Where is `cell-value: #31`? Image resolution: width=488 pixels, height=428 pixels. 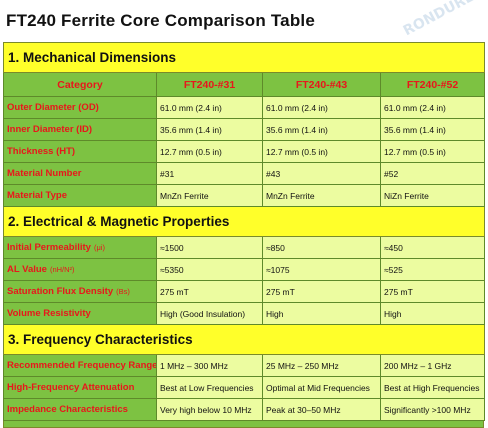 cell-value: #31 is located at coordinates (209, 173).